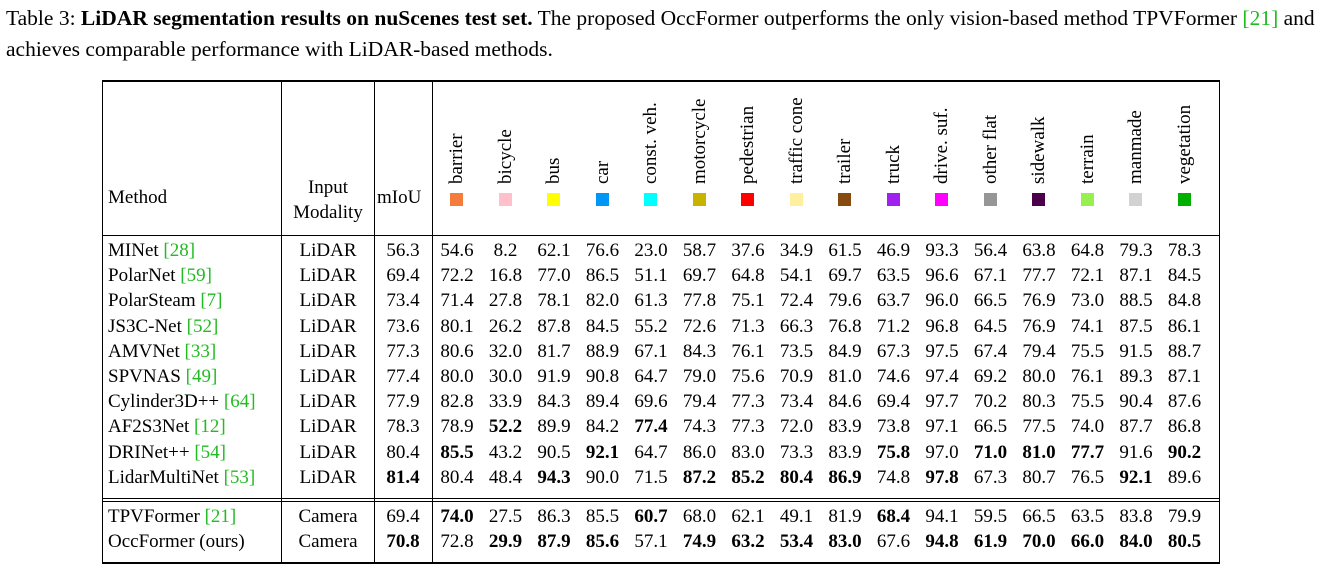 The width and height of the screenshot is (1339, 571). What do you see at coordinates (942, 427) in the screenshot?
I see `cell-value: 97.1` at bounding box center [942, 427].